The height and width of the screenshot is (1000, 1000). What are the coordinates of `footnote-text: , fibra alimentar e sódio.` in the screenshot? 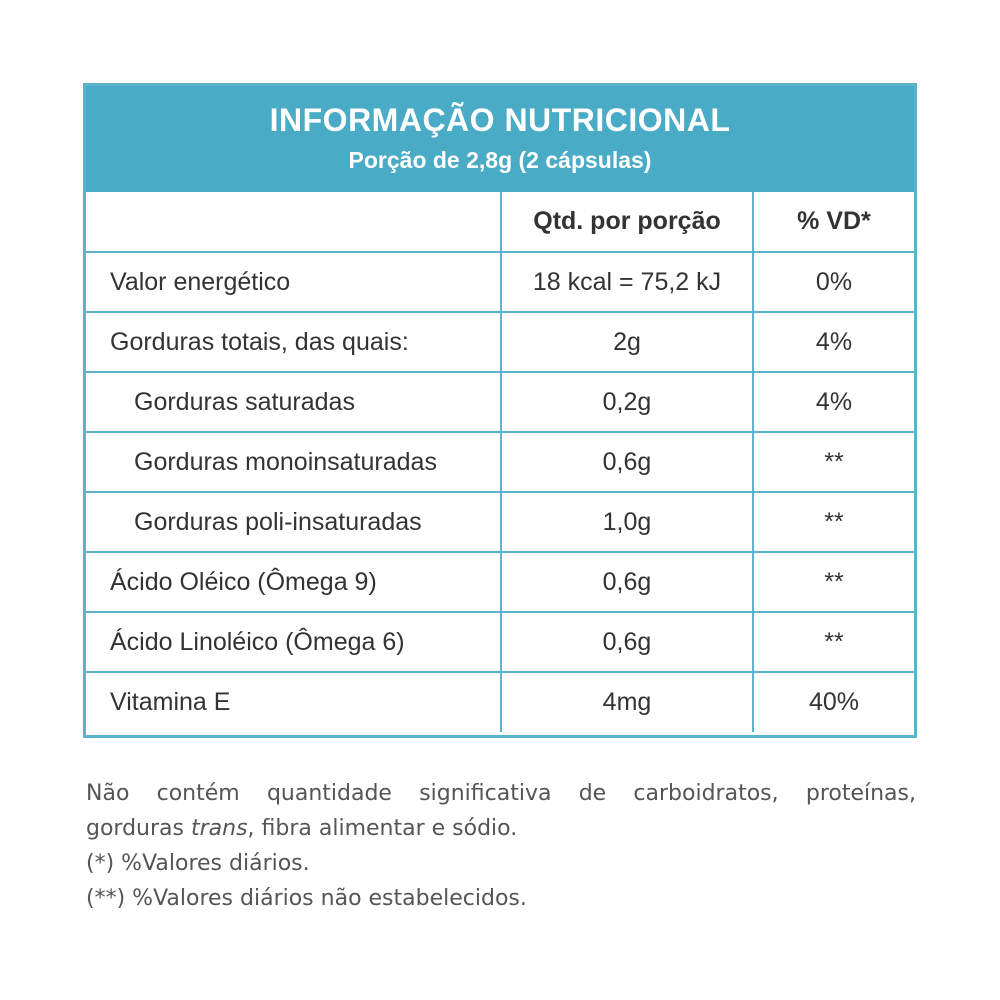 It's located at (382, 828).